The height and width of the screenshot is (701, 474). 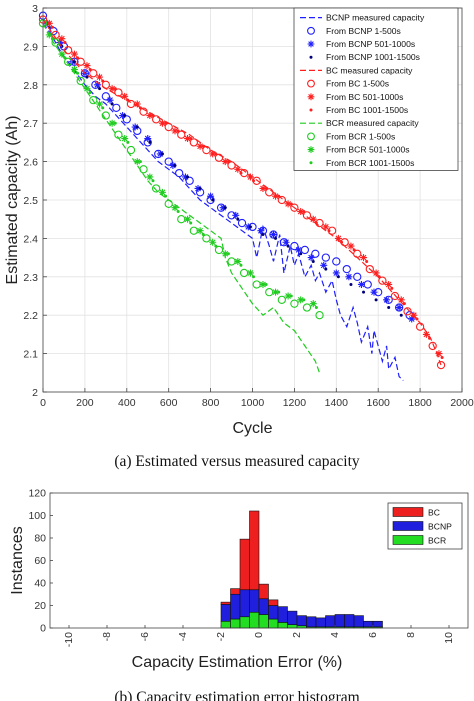 I want to click on legend-entry: From BC 1-500s, so click(x=348, y=84).